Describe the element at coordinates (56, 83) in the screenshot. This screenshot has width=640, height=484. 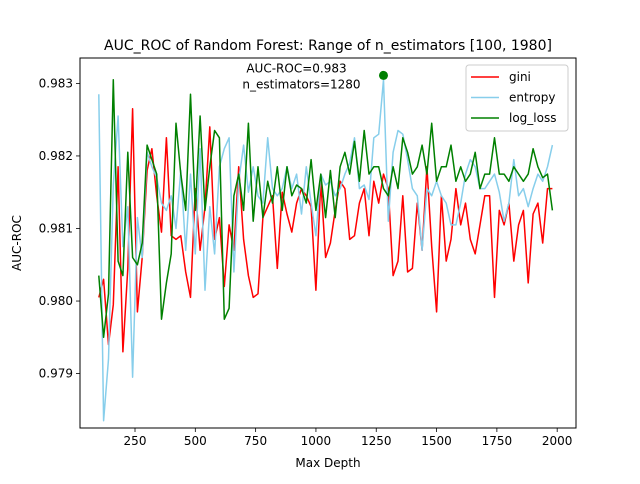
I see `y-tick-label: 0.983` at that location.